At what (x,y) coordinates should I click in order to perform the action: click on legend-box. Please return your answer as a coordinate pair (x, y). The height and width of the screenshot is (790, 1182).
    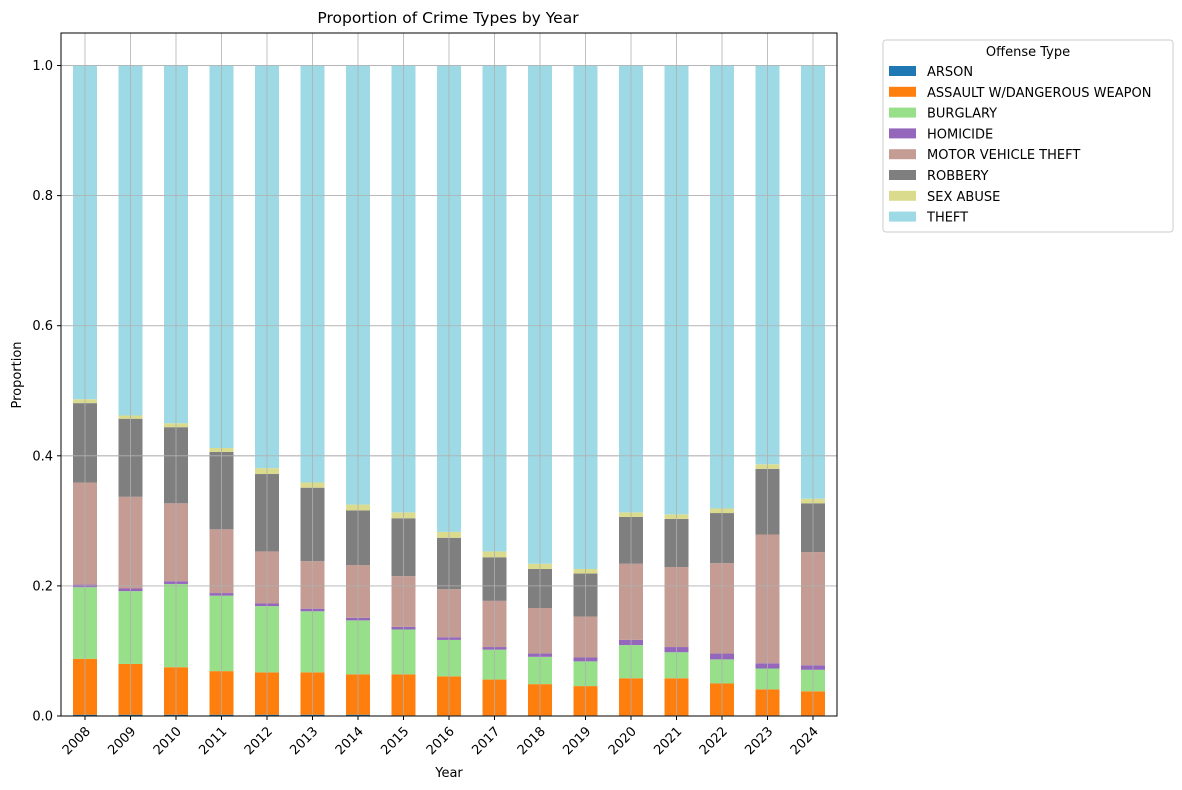
    Looking at the image, I should click on (1028, 136).